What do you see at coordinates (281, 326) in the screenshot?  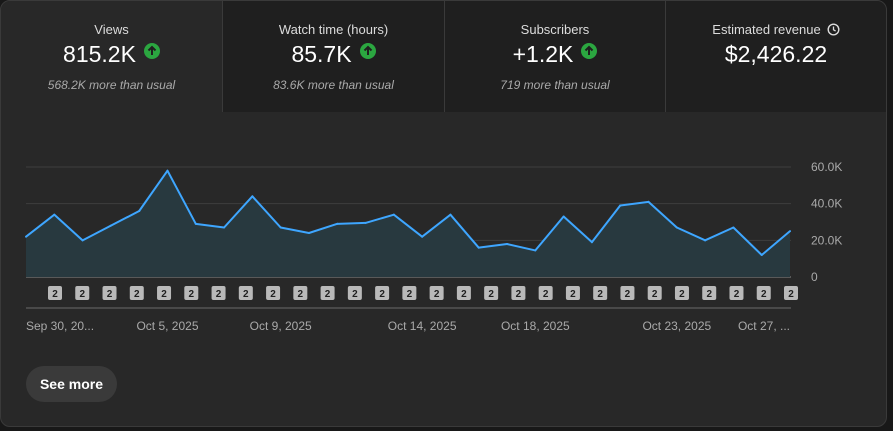 I see `x-tick-label: Oct 9, 2025` at bounding box center [281, 326].